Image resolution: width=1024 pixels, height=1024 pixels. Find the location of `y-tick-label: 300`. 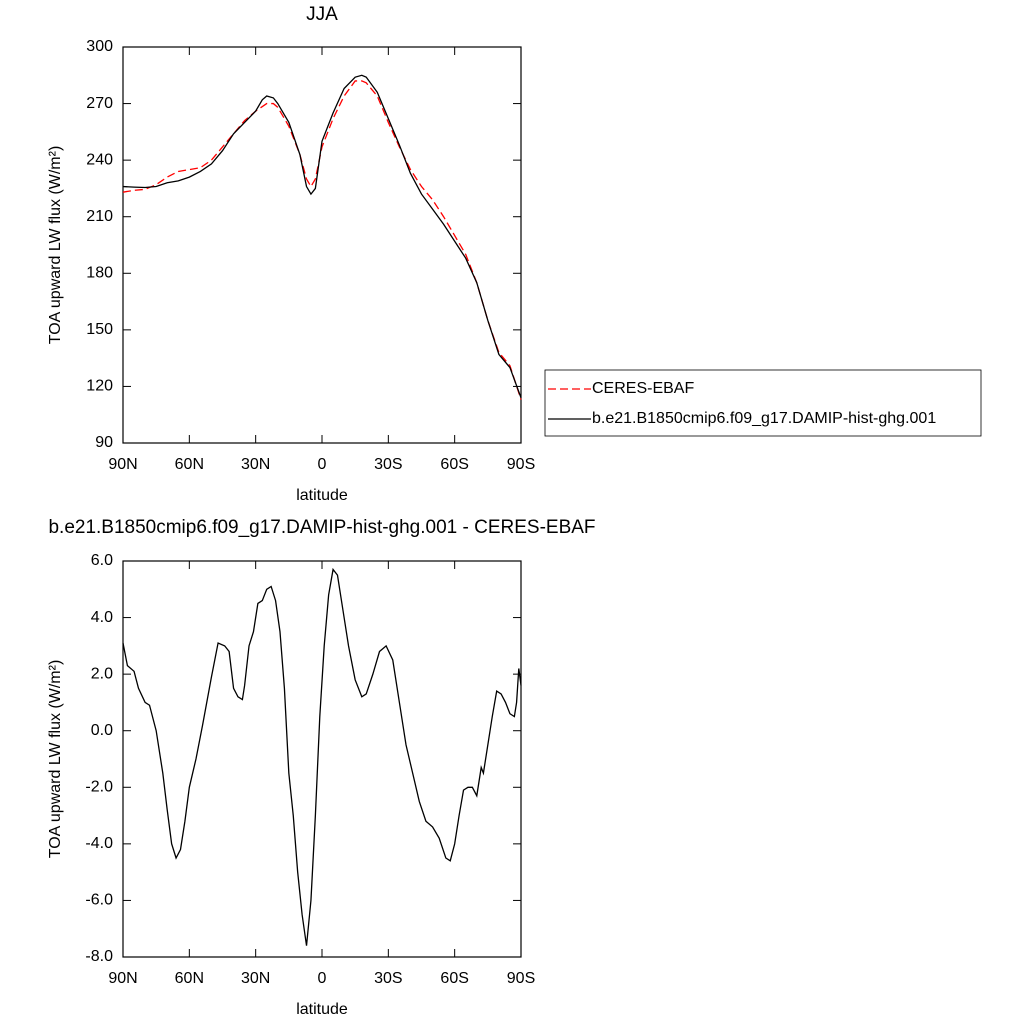

y-tick-label: 300 is located at coordinates (99, 46).